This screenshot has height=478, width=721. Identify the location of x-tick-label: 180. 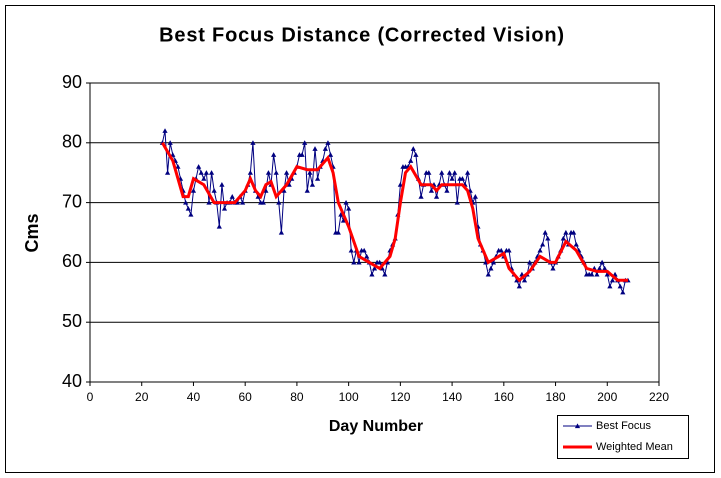
(556, 397).